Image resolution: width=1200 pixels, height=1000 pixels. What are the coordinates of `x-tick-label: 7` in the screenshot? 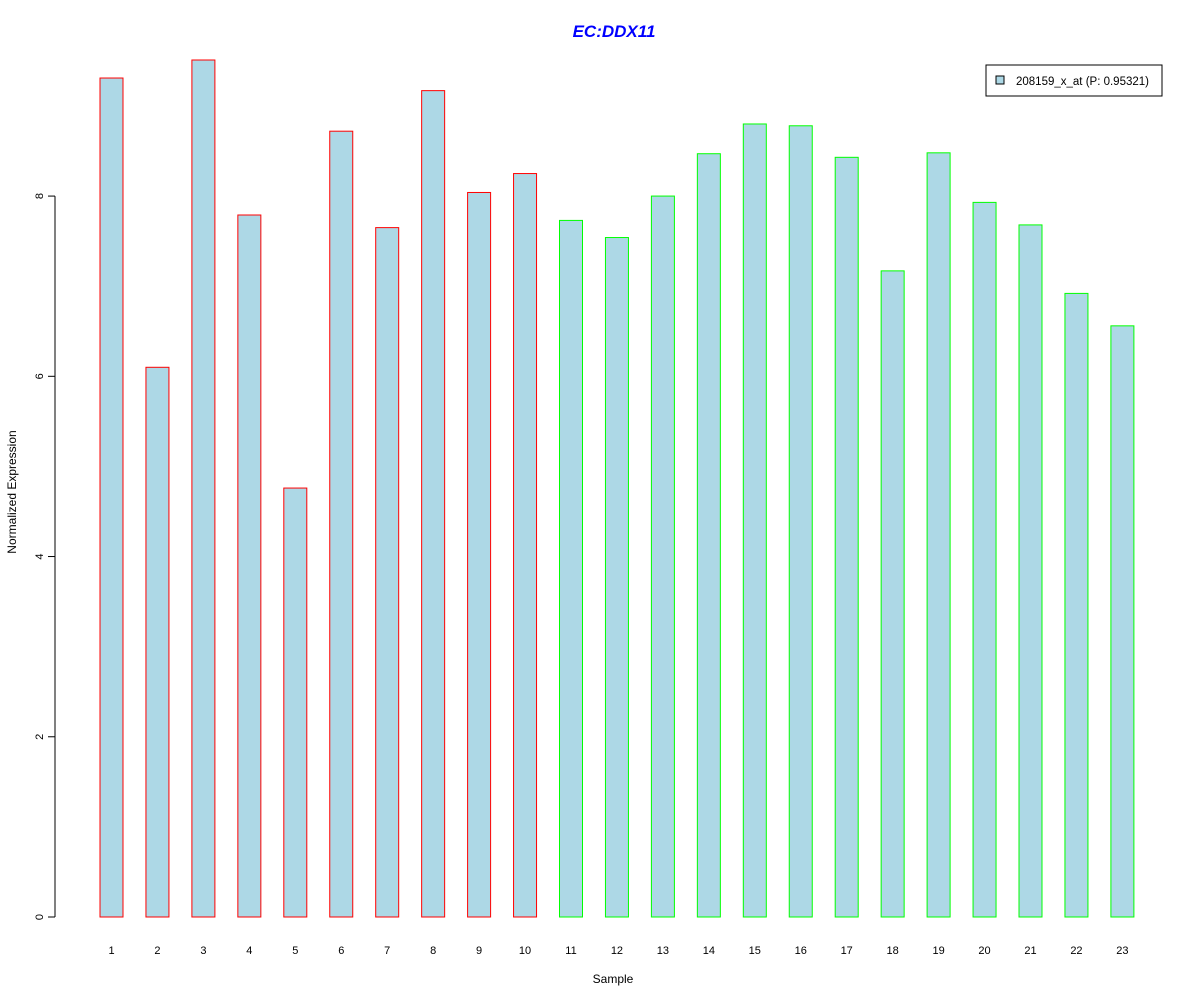 It's located at (387, 951).